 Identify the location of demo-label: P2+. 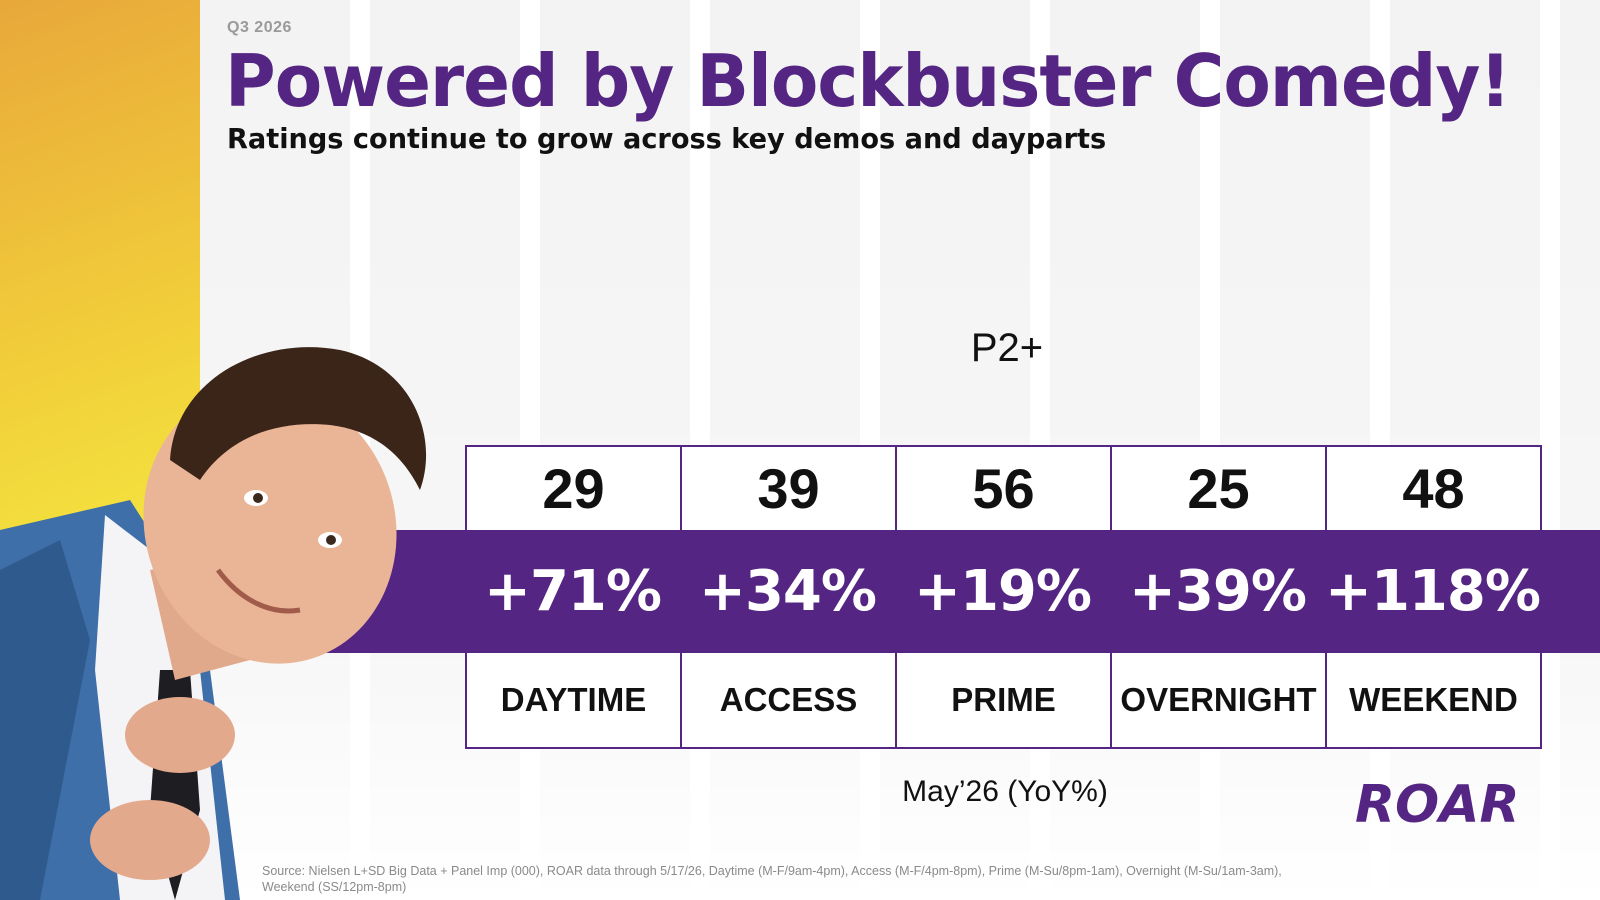
(1007, 348).